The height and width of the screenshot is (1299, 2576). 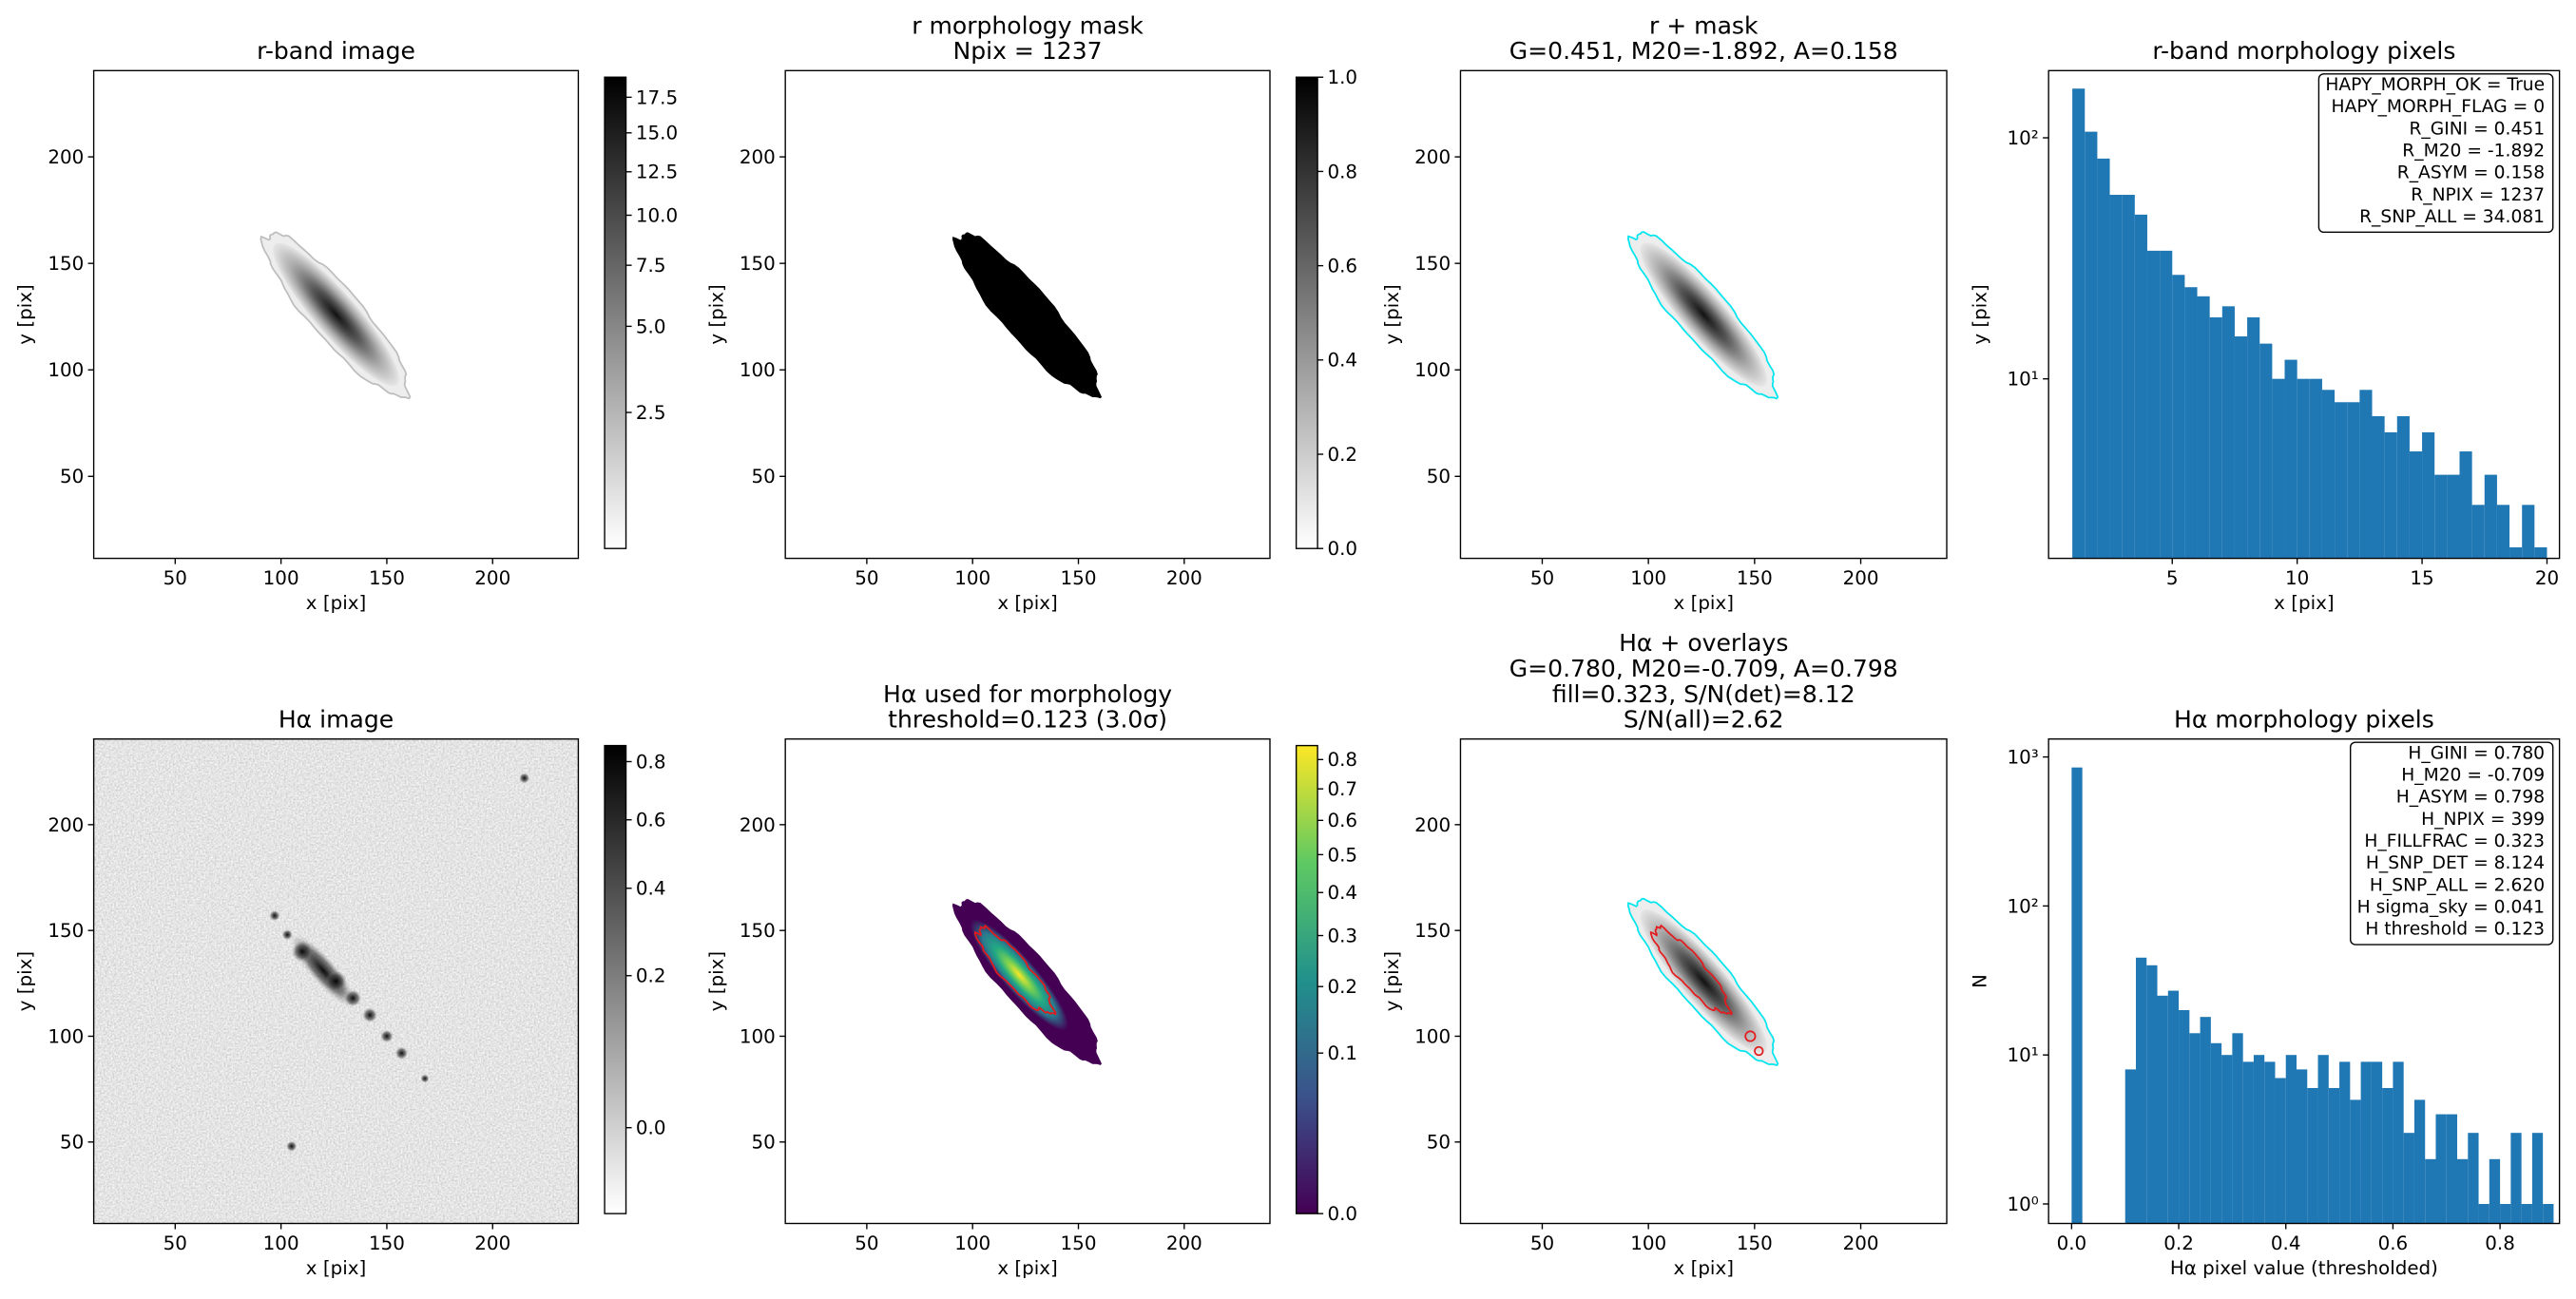 I want to click on annotation-line: H sigma_sky = 0.041, so click(x=2451, y=908).